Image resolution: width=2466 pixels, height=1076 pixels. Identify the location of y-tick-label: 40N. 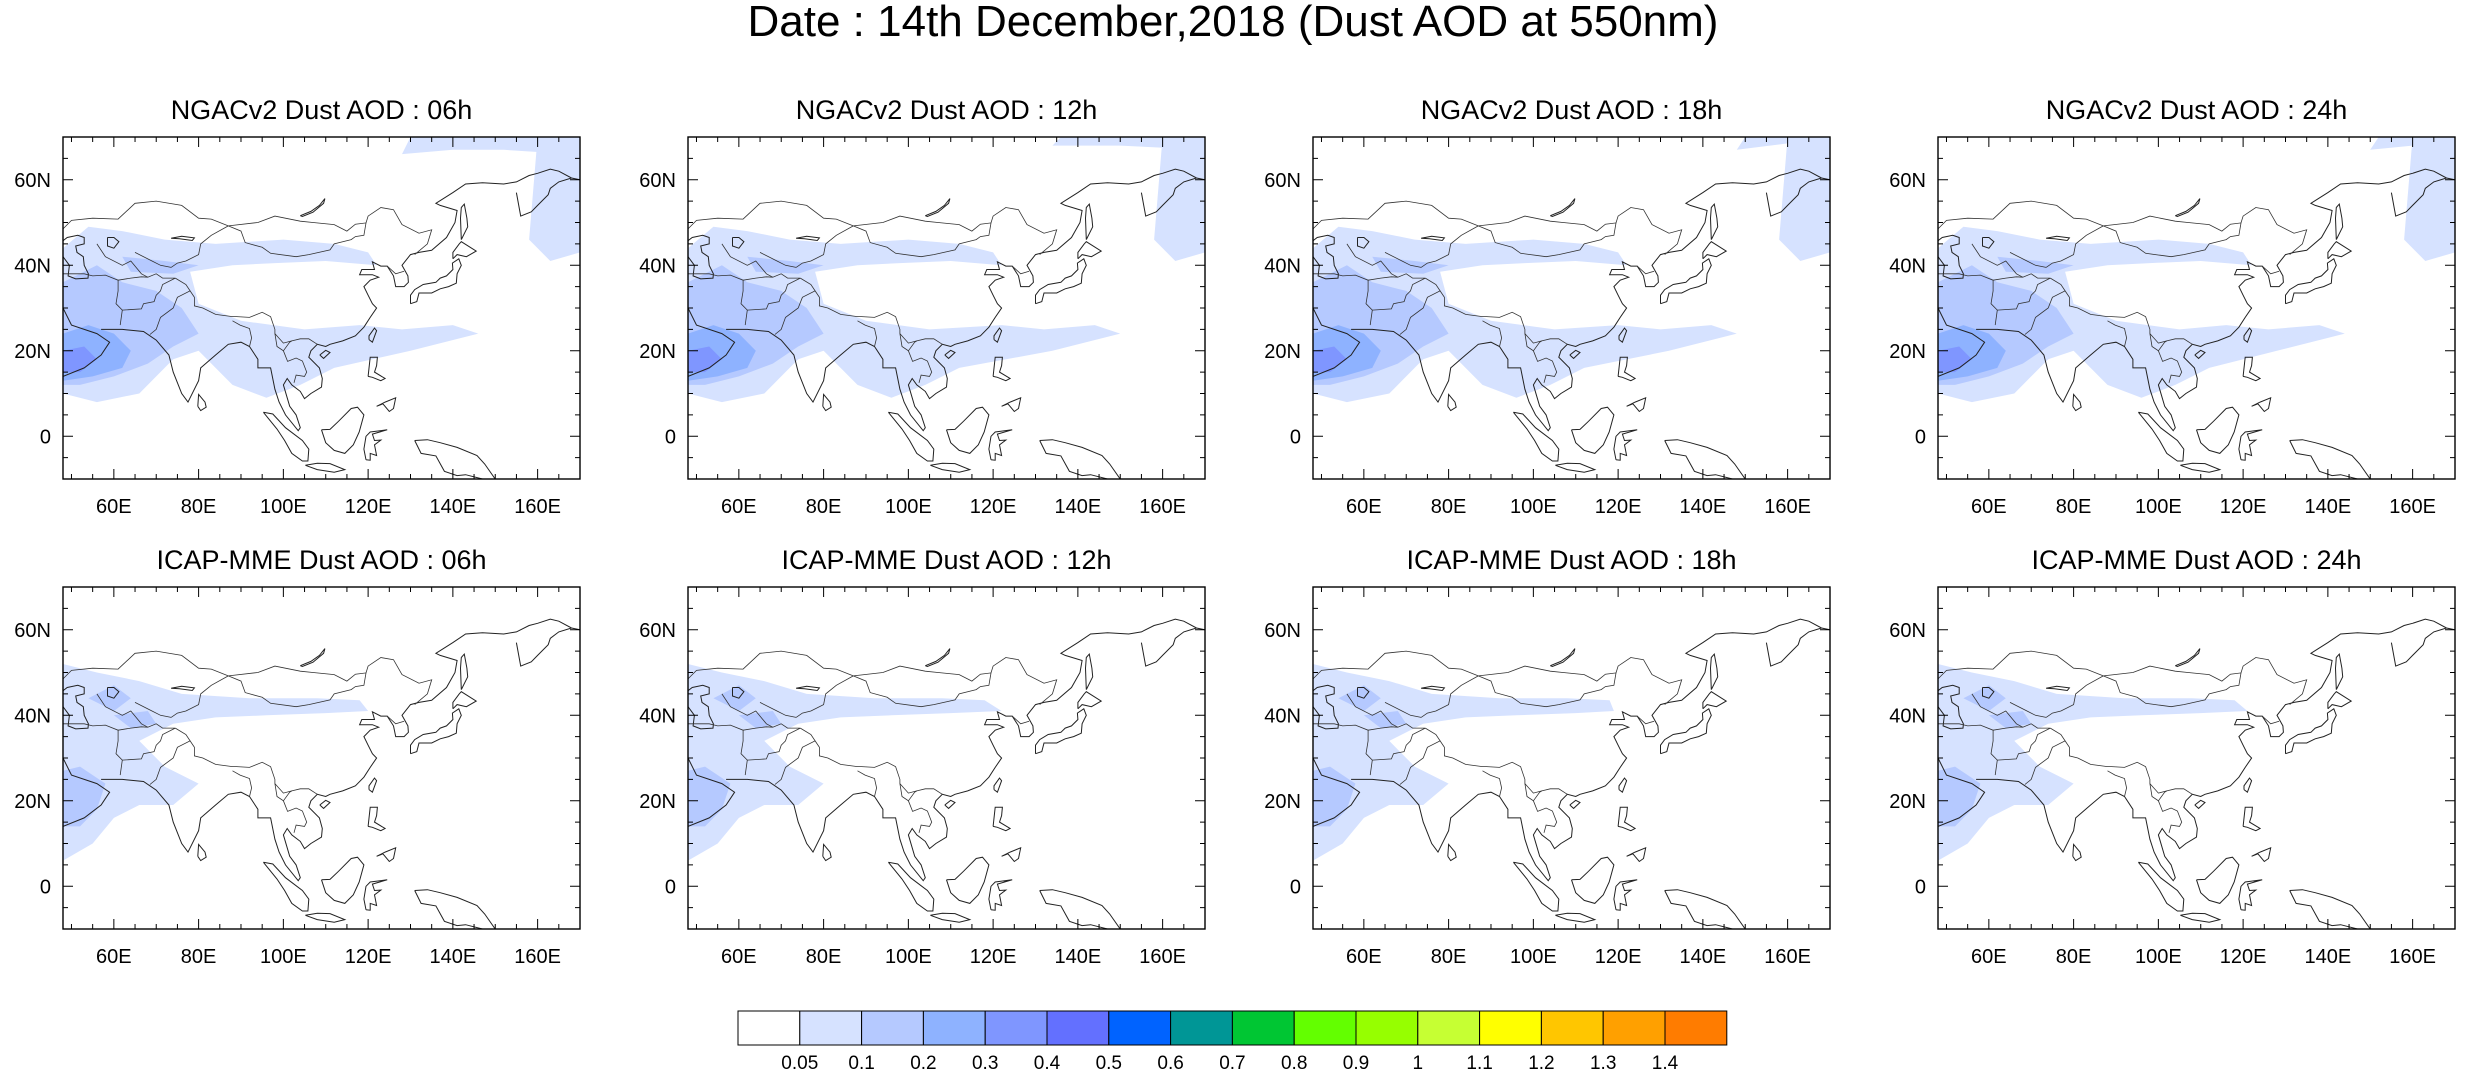
(1282, 716).